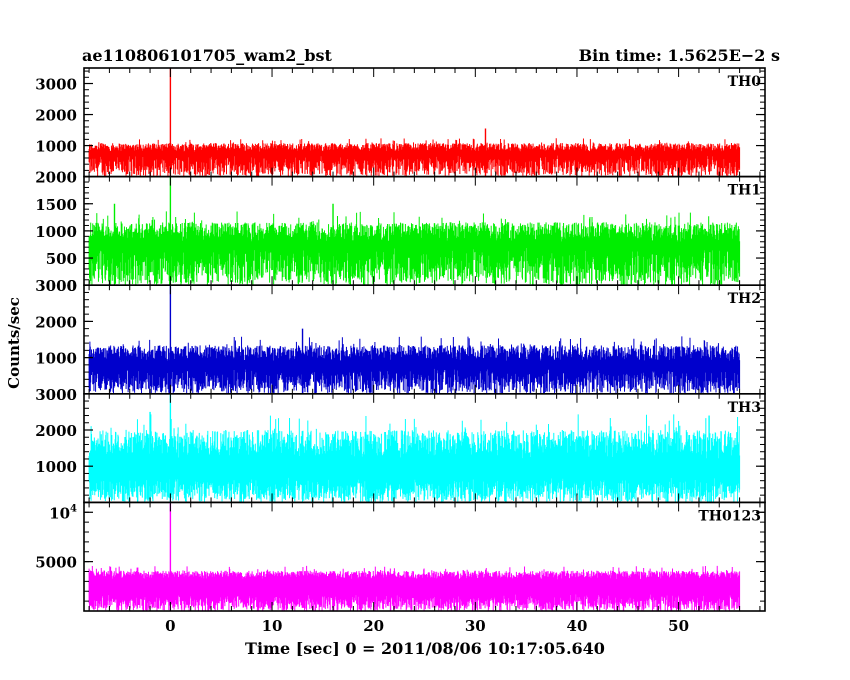 The width and height of the screenshot is (850, 680). I want to click on panel-label: TH0123, so click(729, 516).